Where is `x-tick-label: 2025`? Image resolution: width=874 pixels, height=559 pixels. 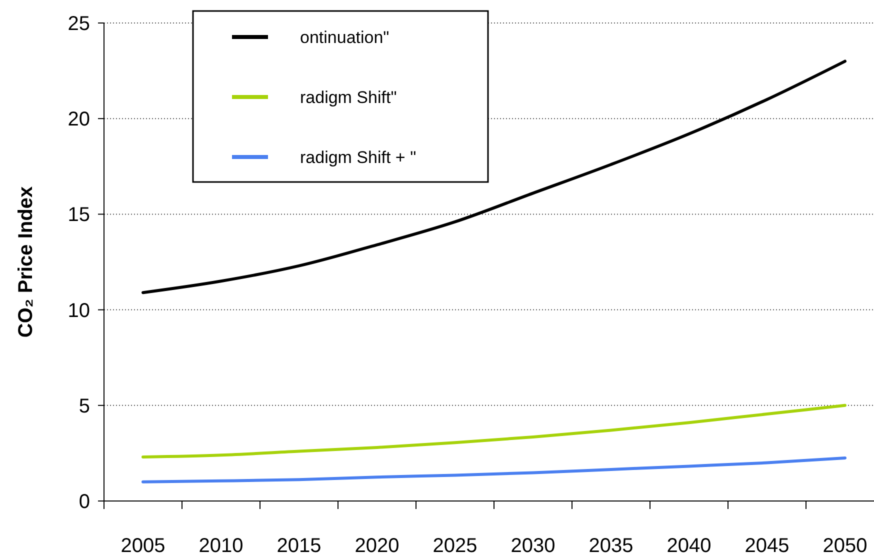 x-tick-label: 2025 is located at coordinates (455, 546).